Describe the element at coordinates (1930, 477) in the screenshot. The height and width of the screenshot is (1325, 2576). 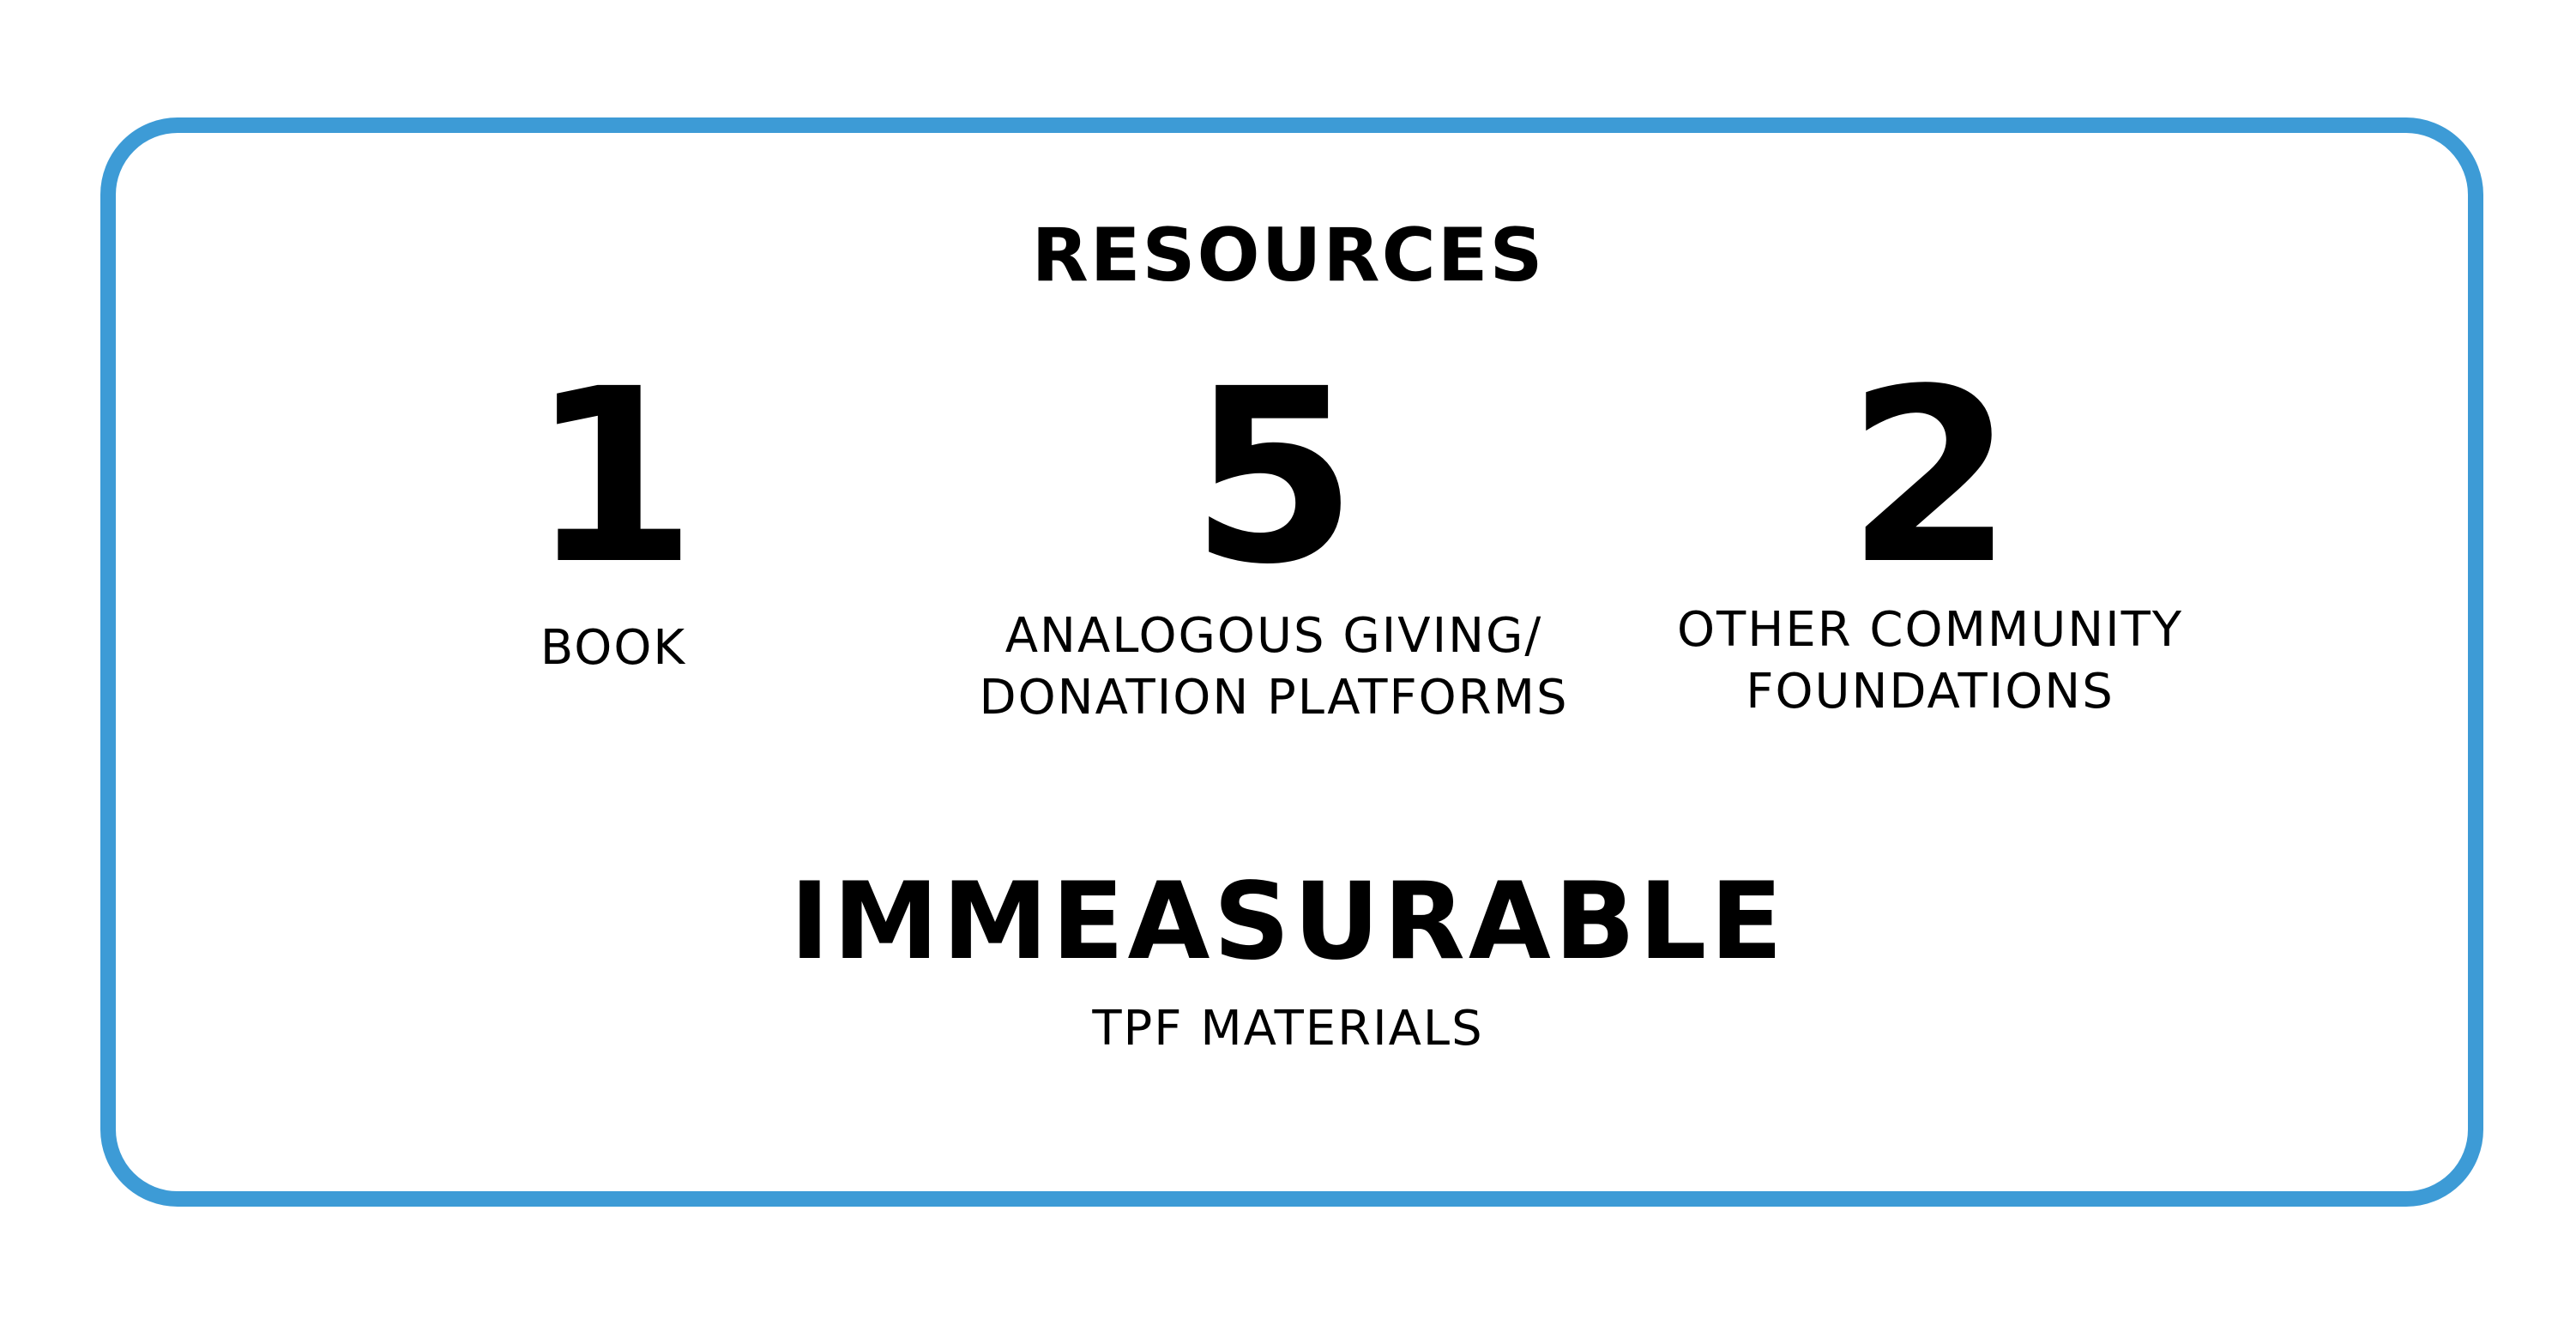
I see `stat-number: 2` at that location.